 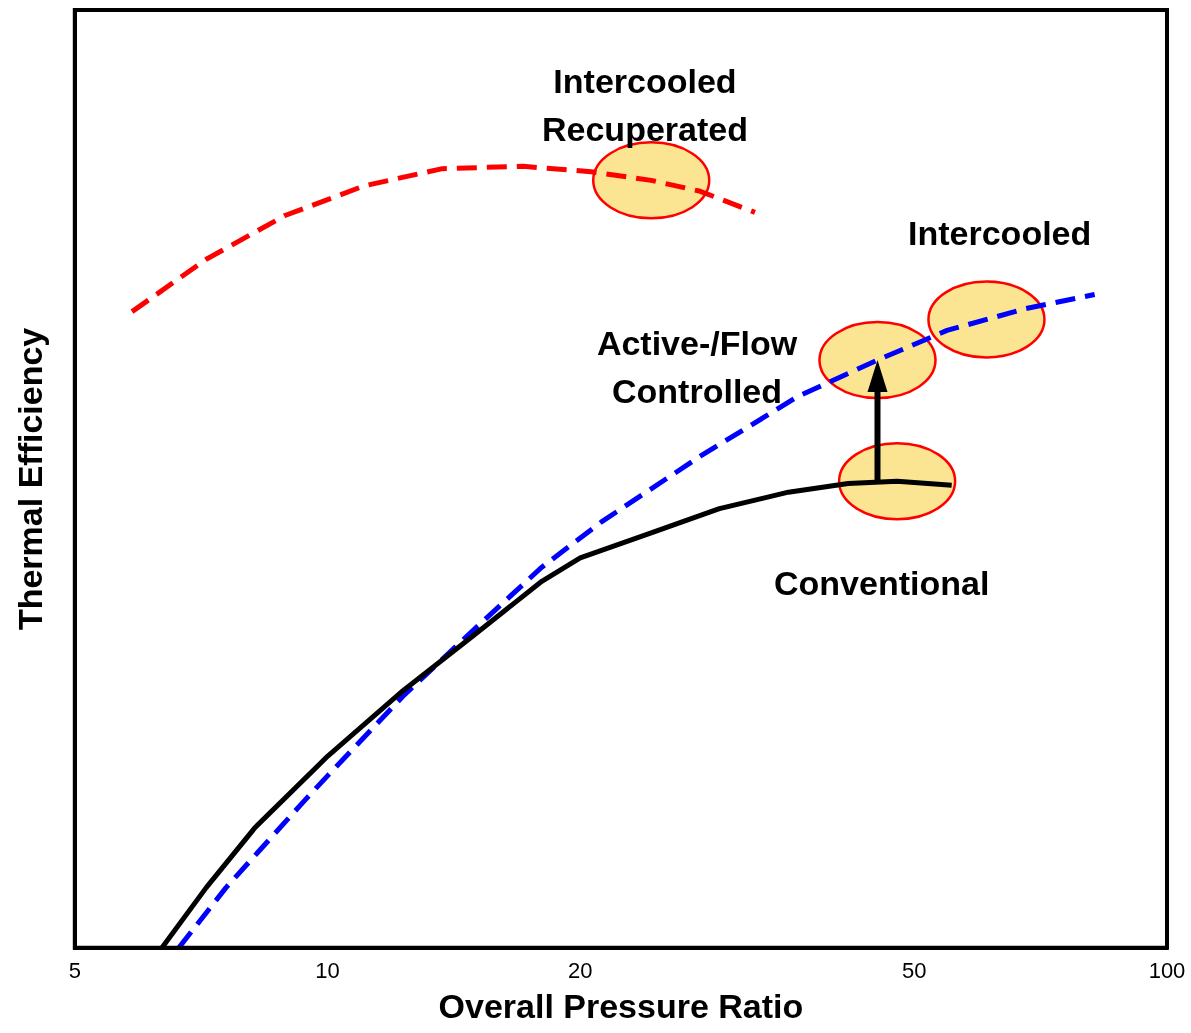 I want to click on series-label: Intercooled Recuperated, so click(x=645, y=104).